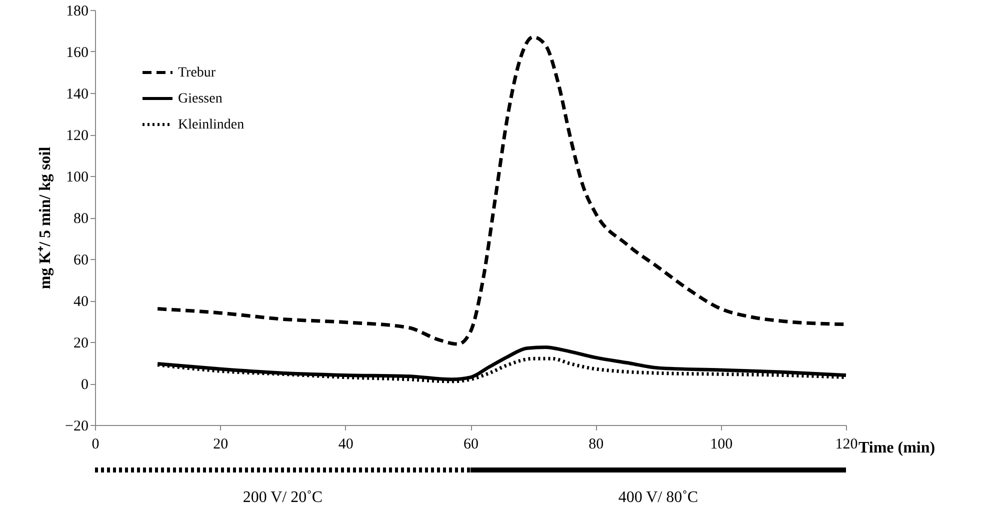 This screenshot has height=516, width=995. I want to click on y-tick-label: 20, so click(81, 344).